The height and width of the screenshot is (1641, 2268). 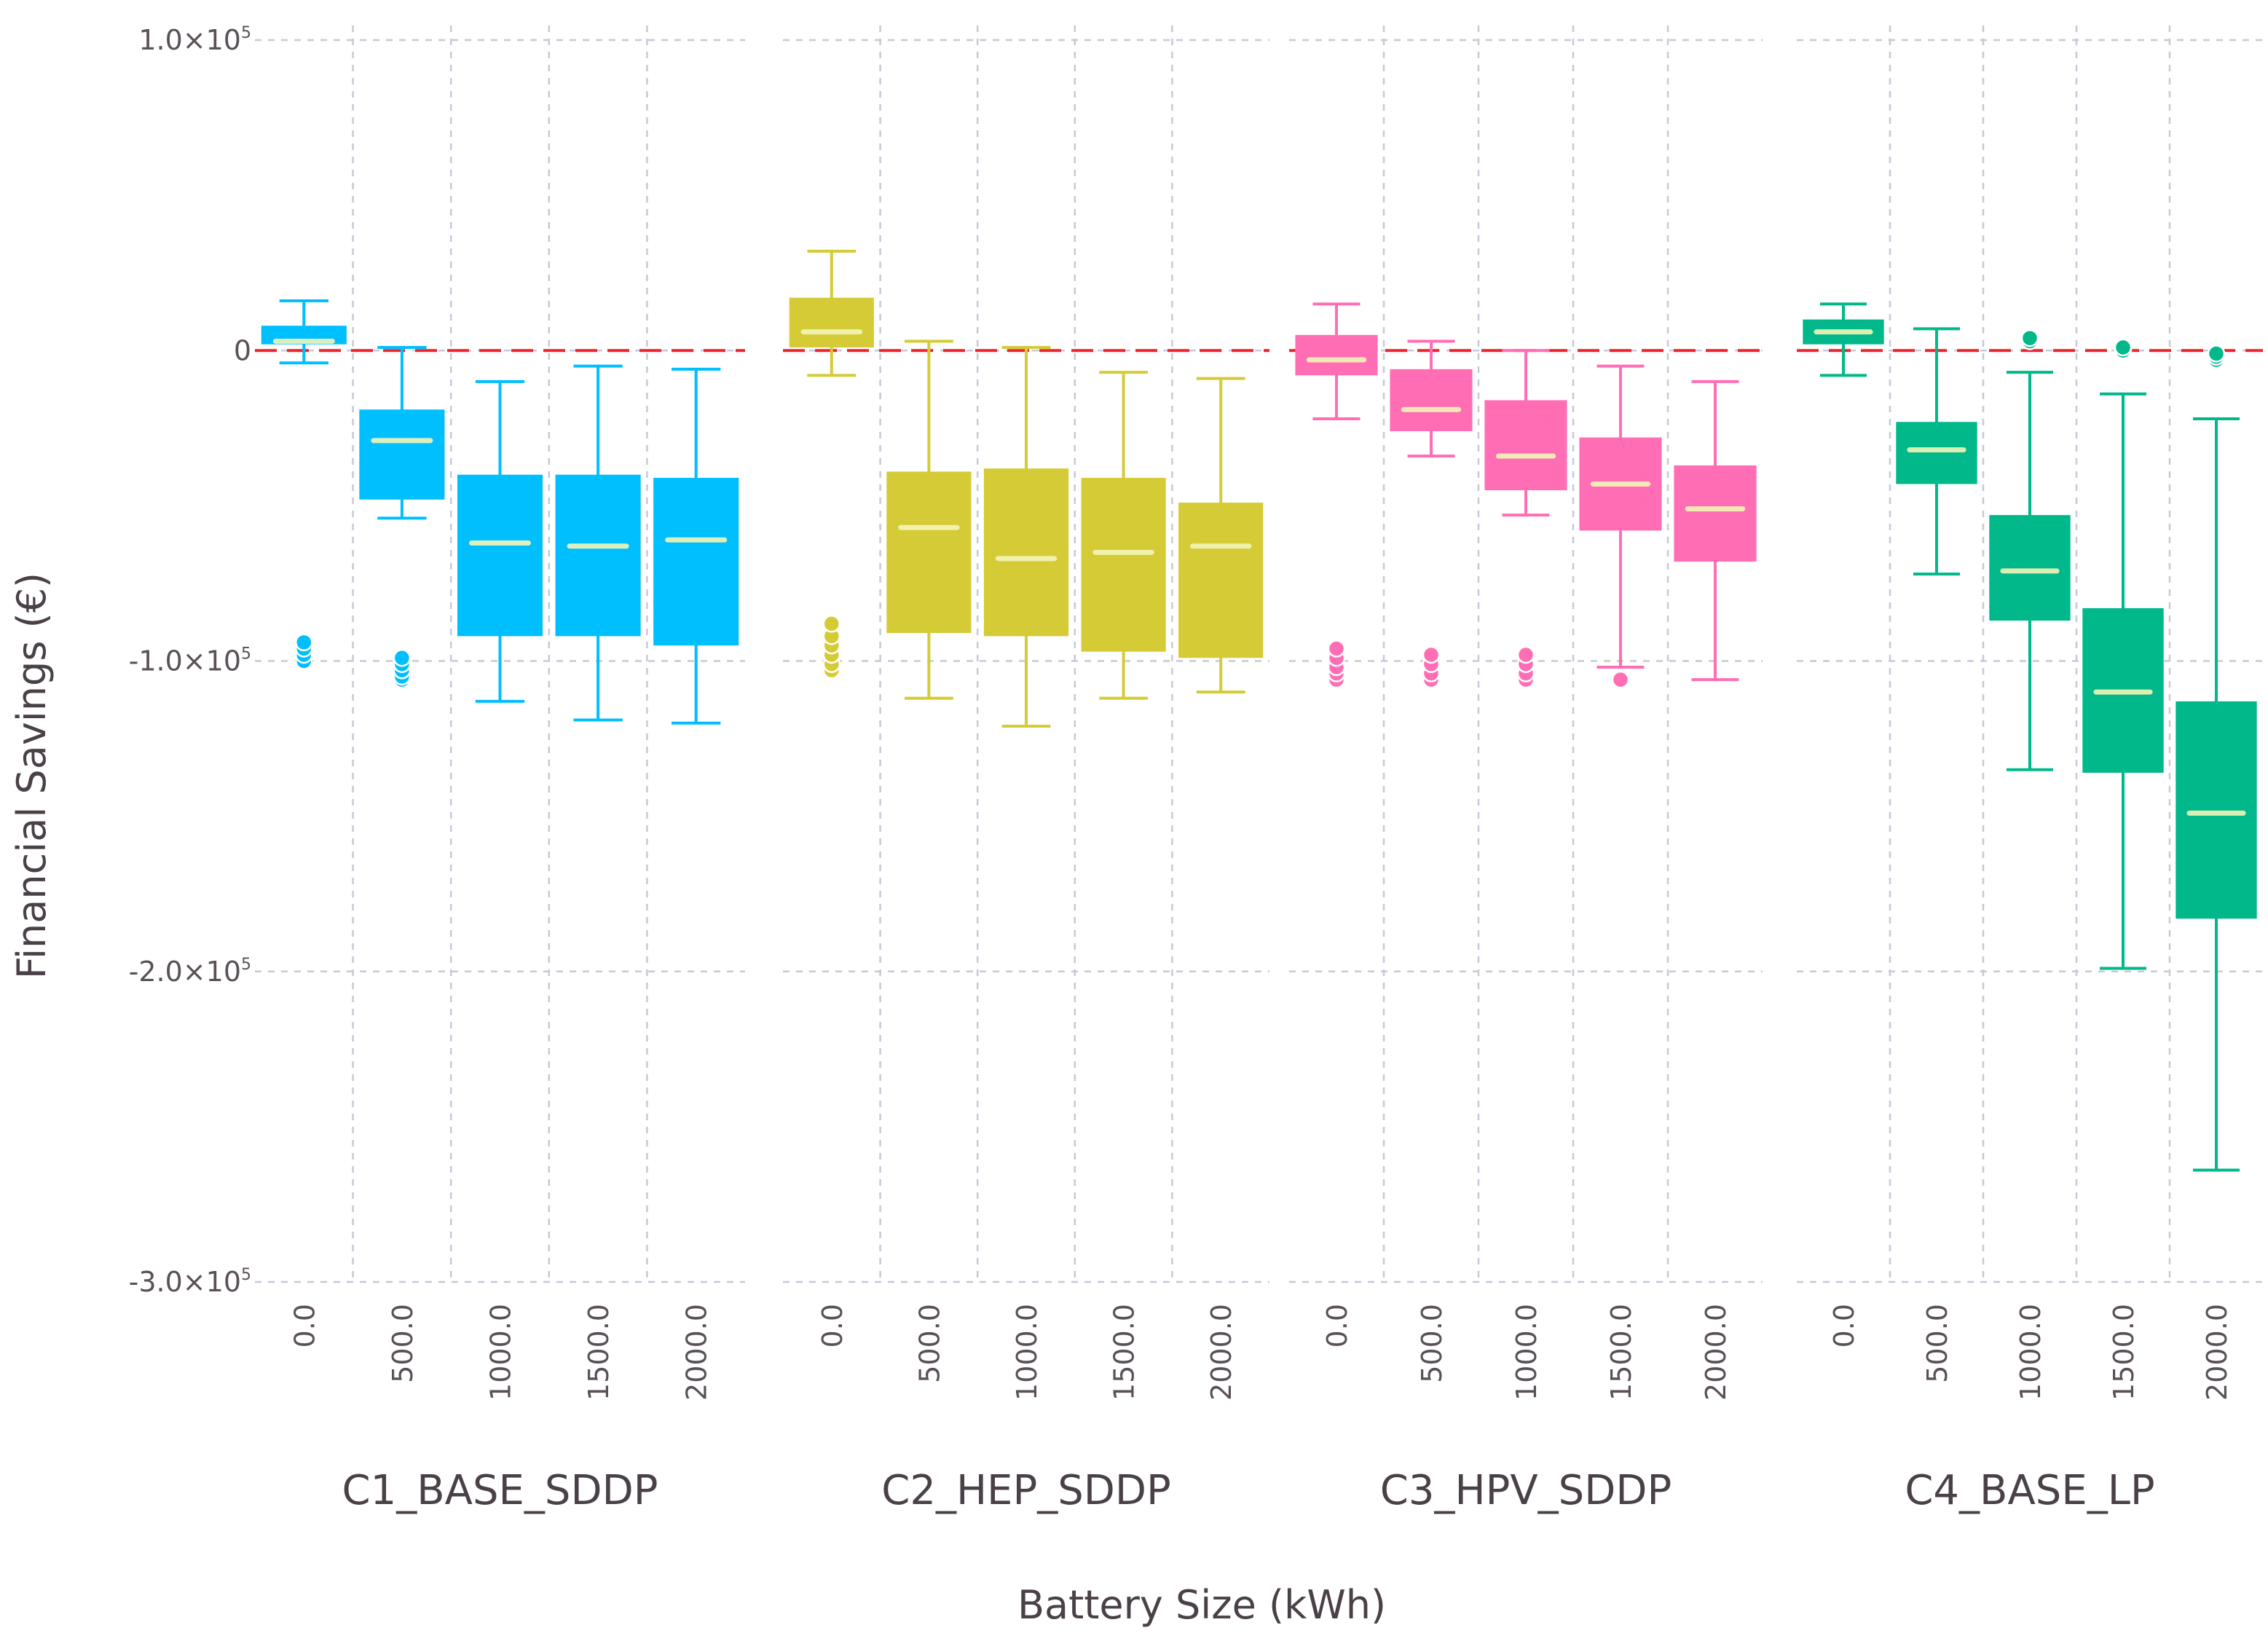 I want to click on panel-c1_base_sddp, so click(x=500, y=512).